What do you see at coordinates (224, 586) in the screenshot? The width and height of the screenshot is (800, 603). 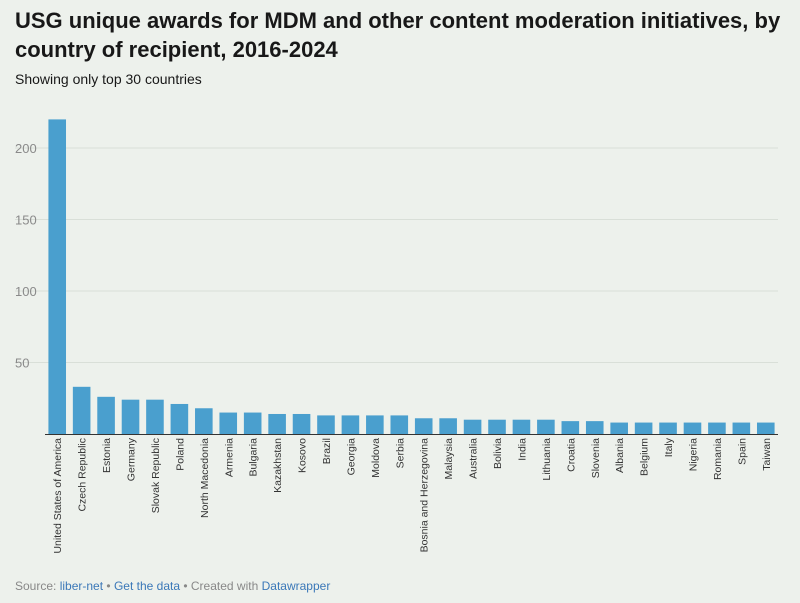 I see `created-with-label: Created with` at bounding box center [224, 586].